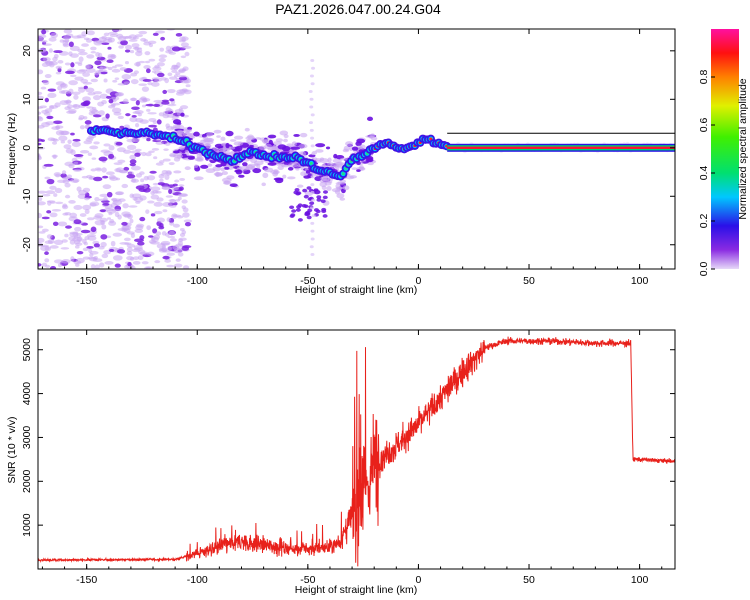 This screenshot has width=750, height=600. I want to click on spectrogram-ytick-label: 20, so click(27, 51).